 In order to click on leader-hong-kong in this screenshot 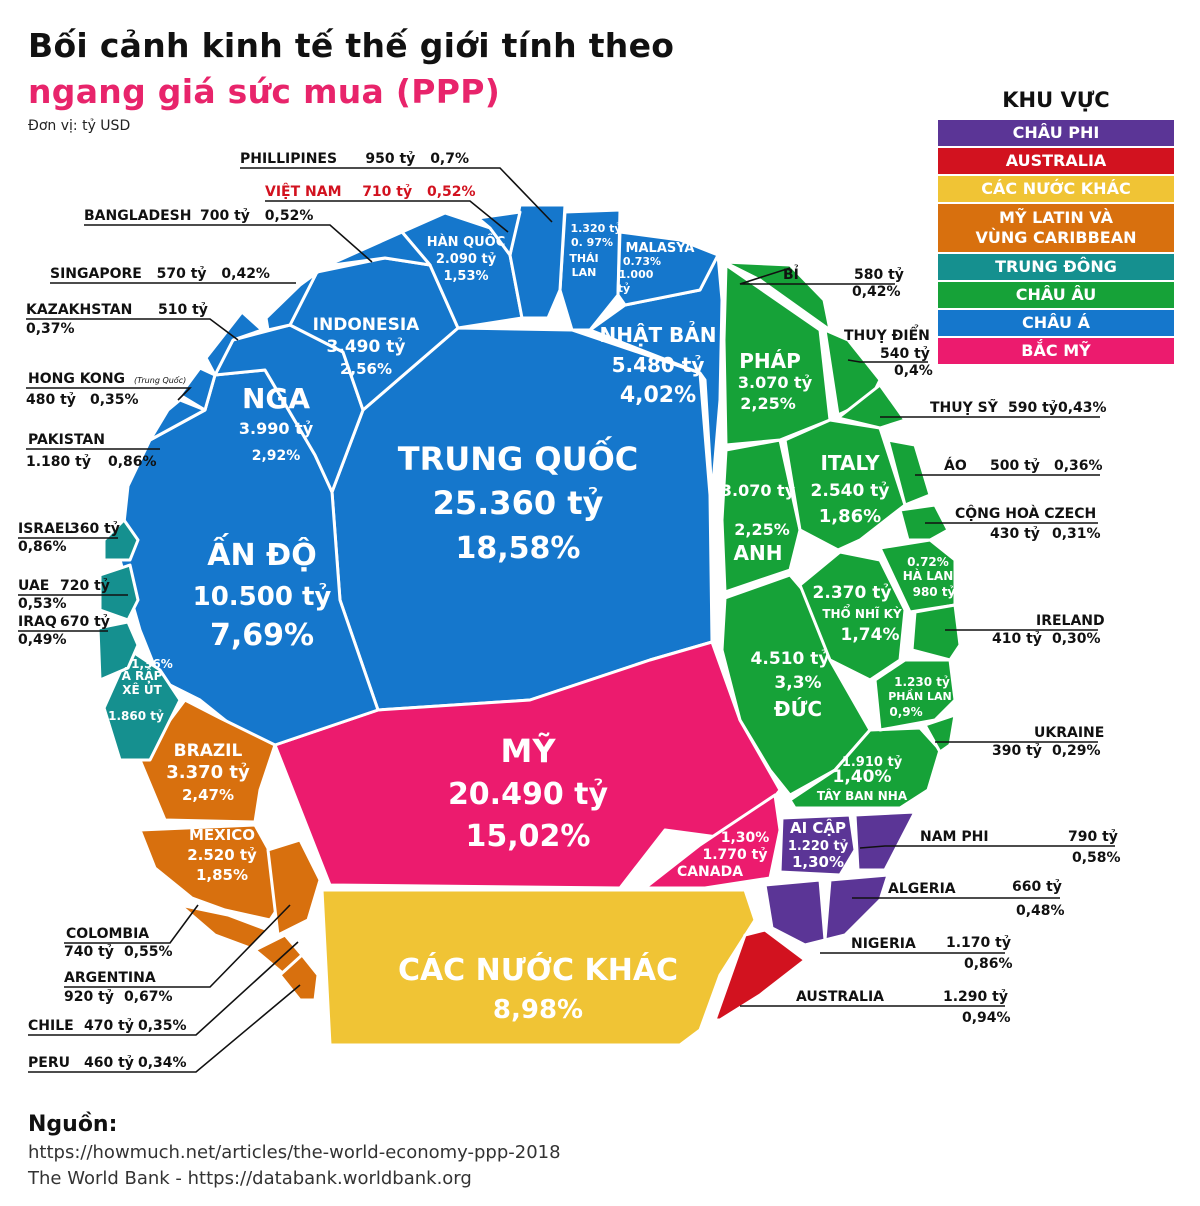, I will do `click(109, 394)`.